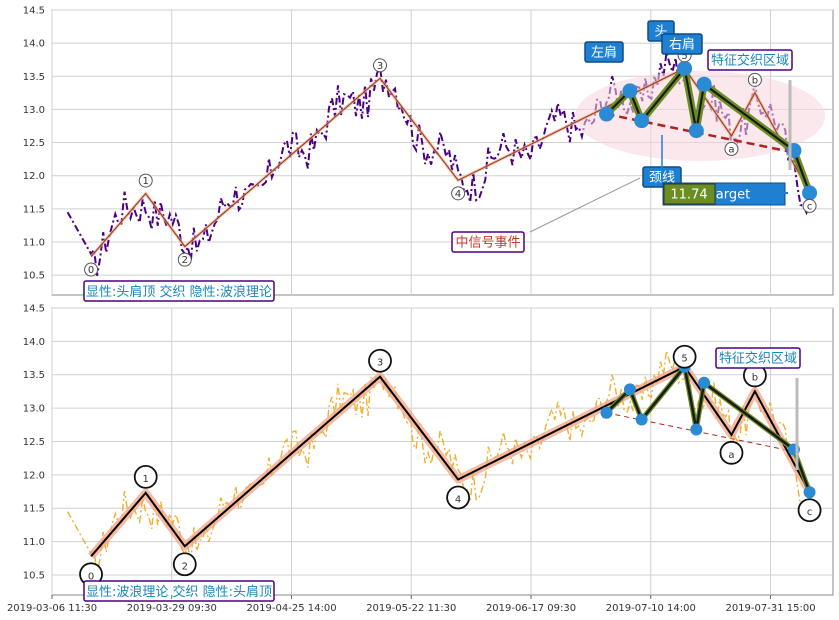 The width and height of the screenshot is (839, 620). I want to click on target-value: 11.74, so click(688, 195).